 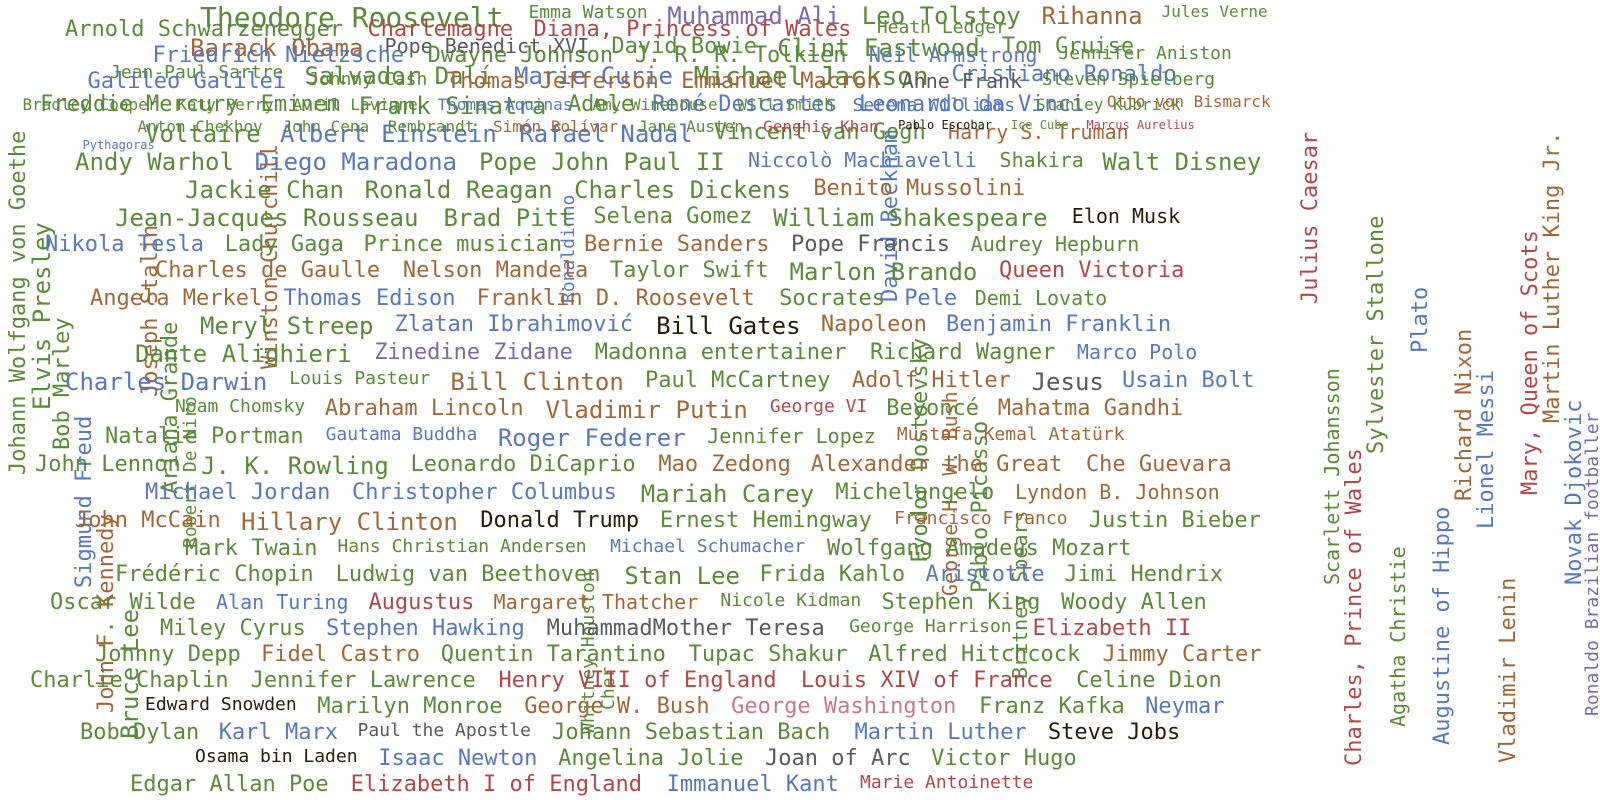 I want to click on word: Bradley Cooper, so click(x=90, y=104).